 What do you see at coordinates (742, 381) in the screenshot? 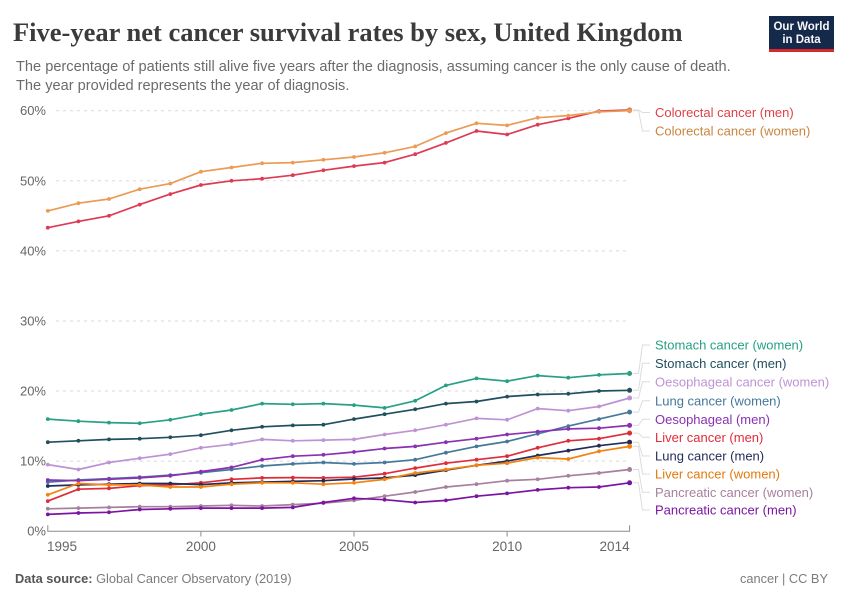
I see `svg-text: Oesophageal cancer (women)` at bounding box center [742, 381].